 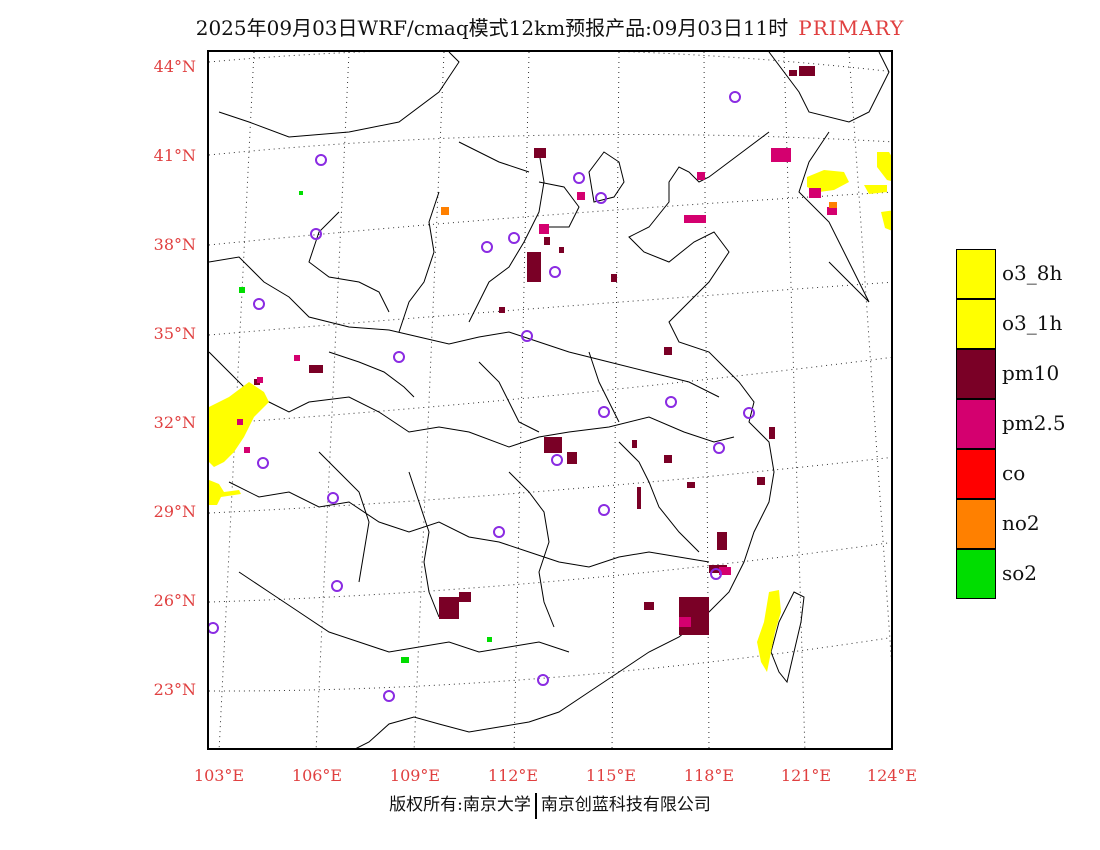 What do you see at coordinates (174, 66) in the screenshot?
I see `lat-label-44: 44°N` at bounding box center [174, 66].